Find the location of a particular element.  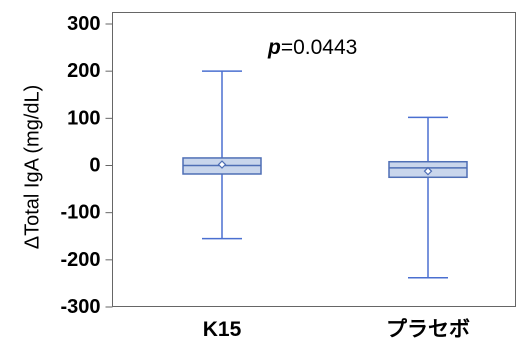

x-axis-labels: K15 プラセボ is located at coordinates (336, 329).